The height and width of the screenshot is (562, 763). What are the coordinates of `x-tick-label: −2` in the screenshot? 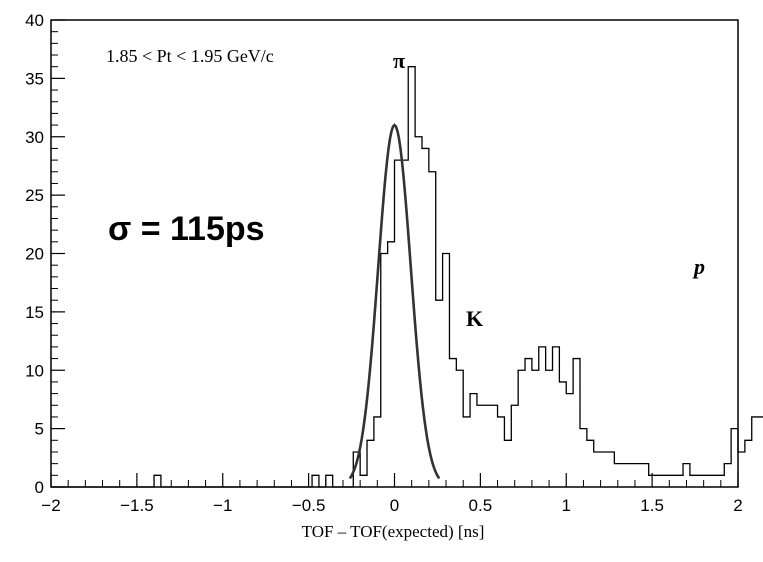 It's located at (50, 505).